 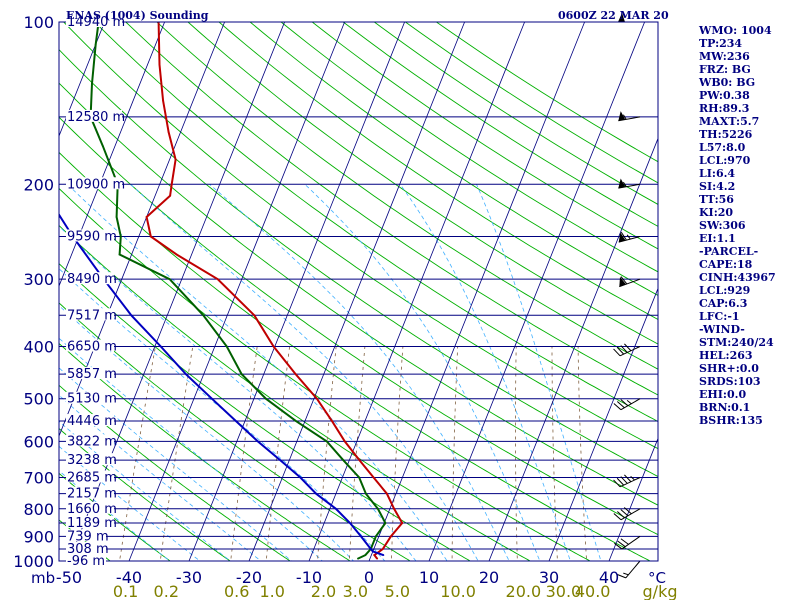 I want to click on pressure-tick-label: 400, so click(x=38, y=347).